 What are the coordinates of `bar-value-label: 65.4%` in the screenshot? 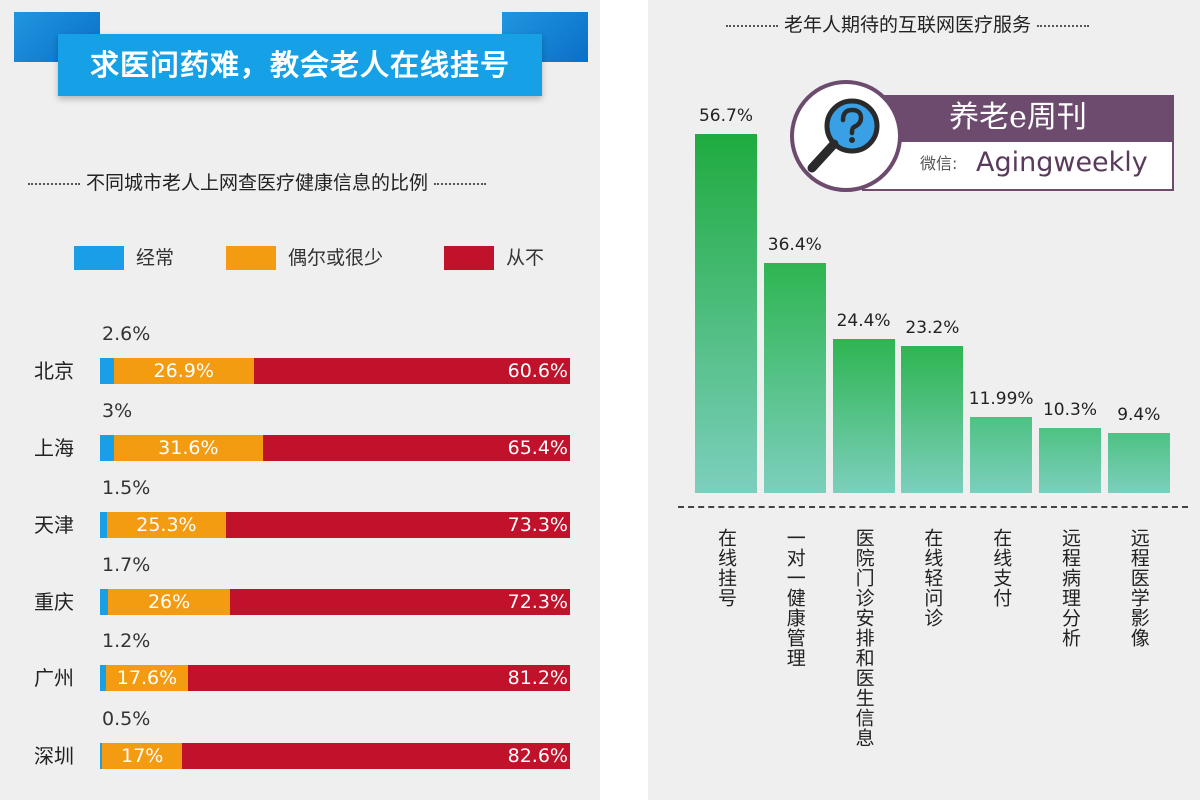 It's located at (537, 448).